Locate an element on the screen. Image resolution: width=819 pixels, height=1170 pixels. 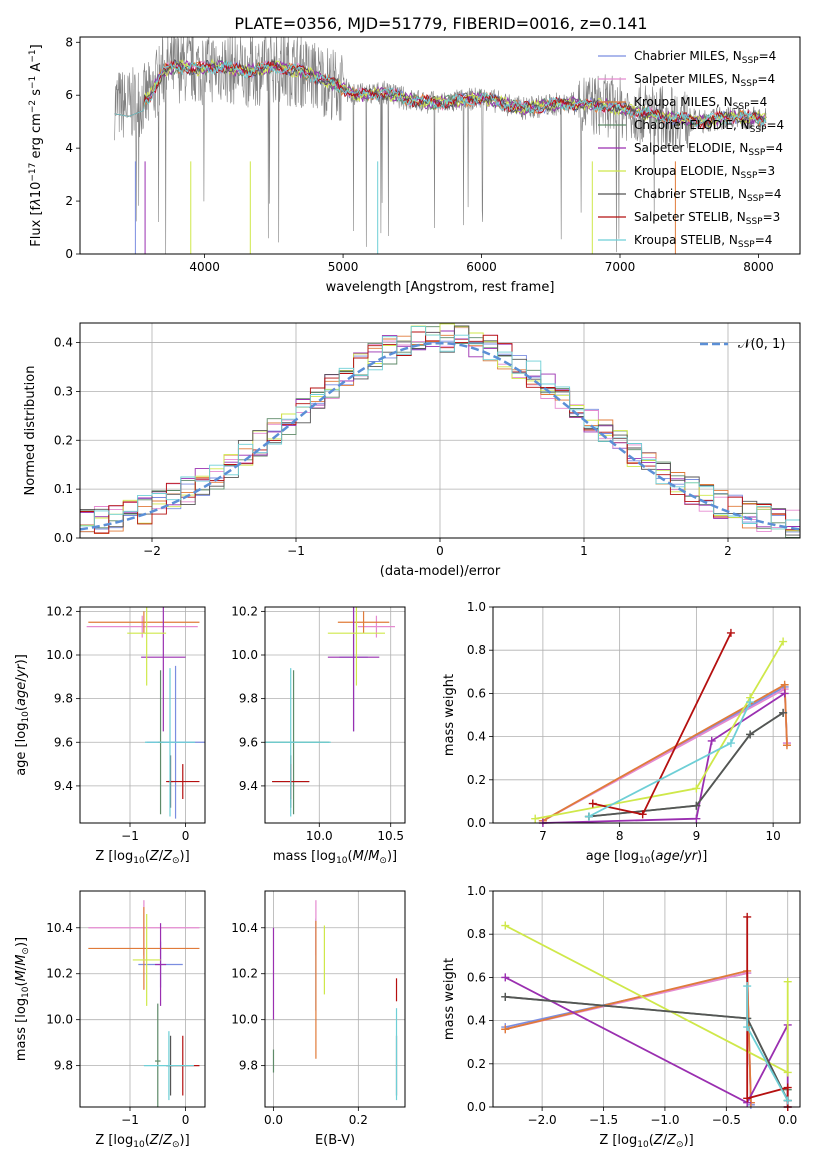
y-axis-label: mass [log10(M/M⊙)] is located at coordinates (22, 999).